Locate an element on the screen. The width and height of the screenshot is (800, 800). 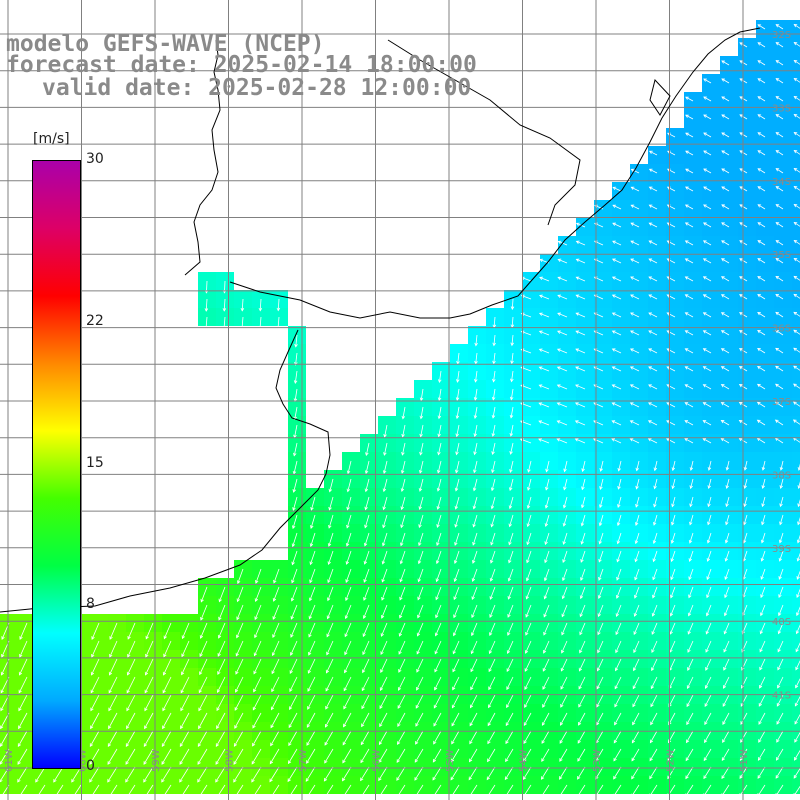
longitude-label: 54W is located at coordinates (524, 760).